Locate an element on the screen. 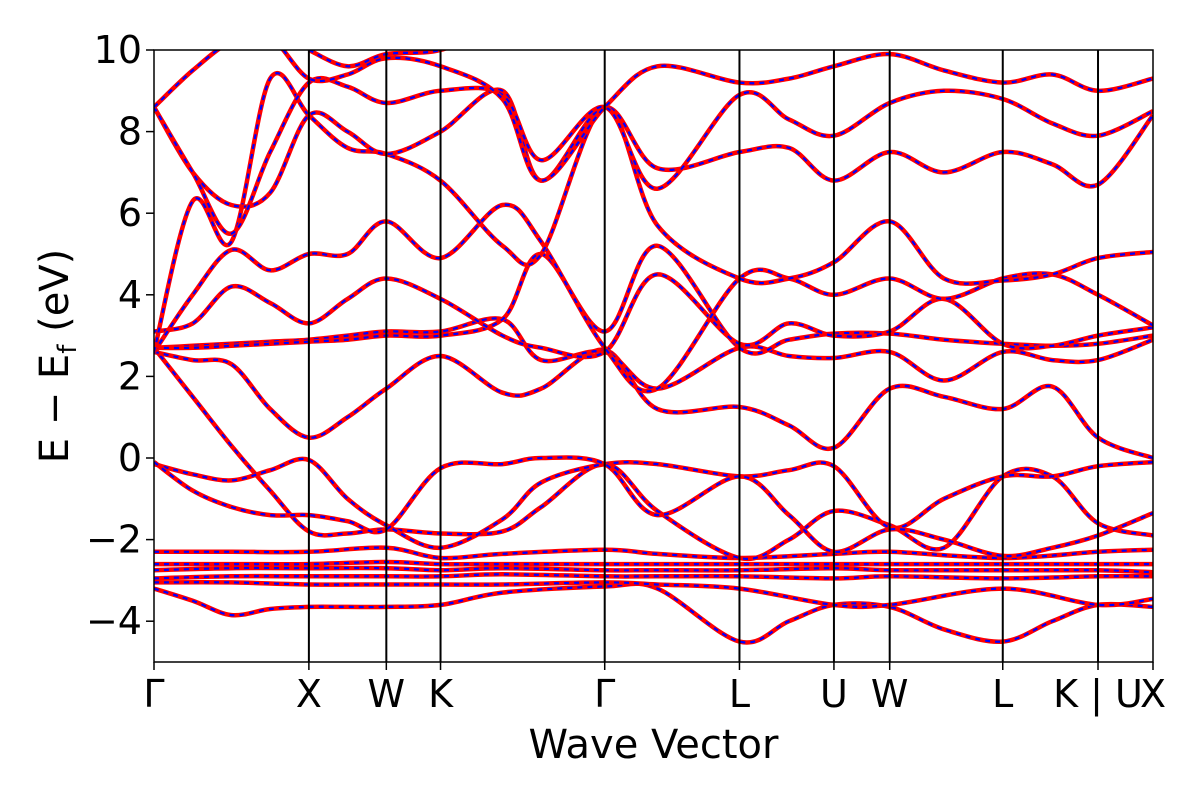  y-axis-label-sub: f is located at coordinates (68, 349).